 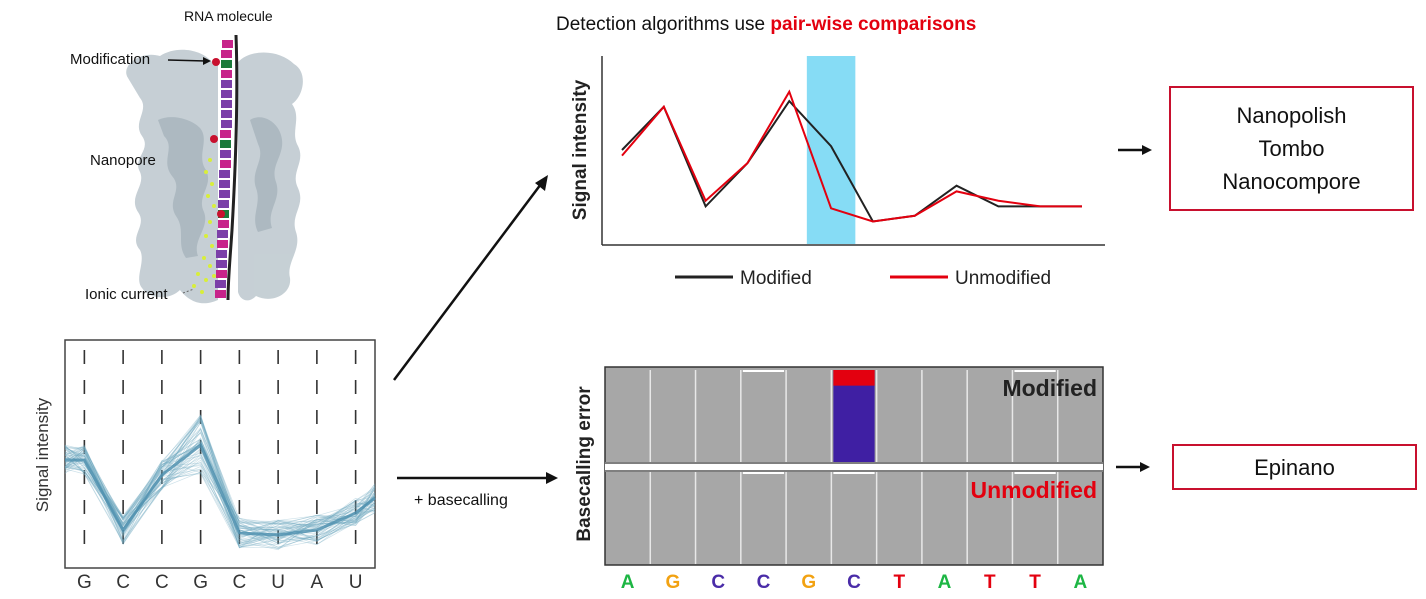 What do you see at coordinates (584, 464) in the screenshot?
I see `basecalling-ylabel: Basecalling error` at bounding box center [584, 464].